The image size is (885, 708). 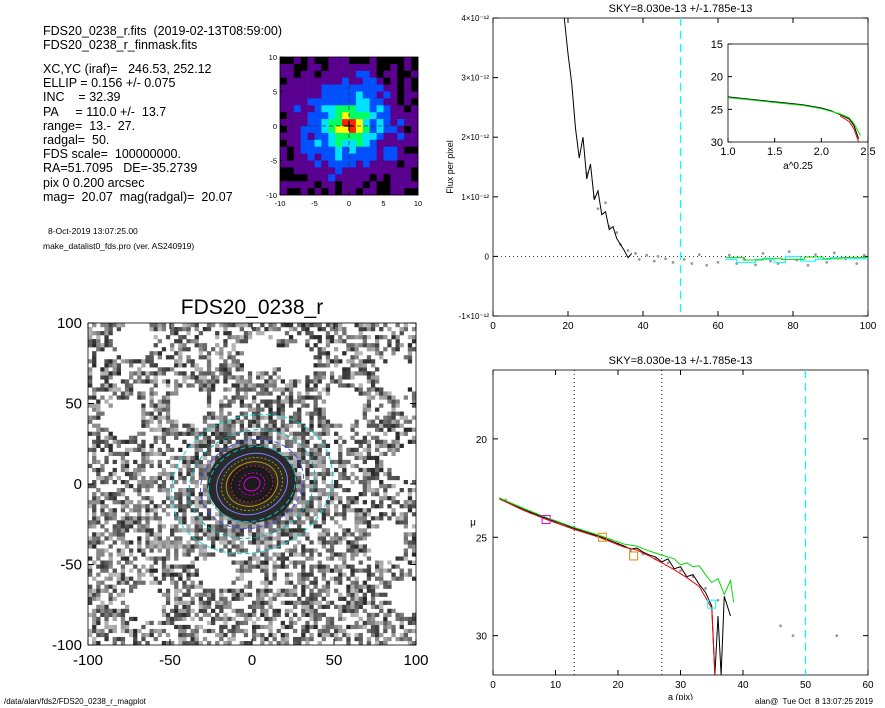 I want to click on inset-series-black, so click(x=793, y=117).